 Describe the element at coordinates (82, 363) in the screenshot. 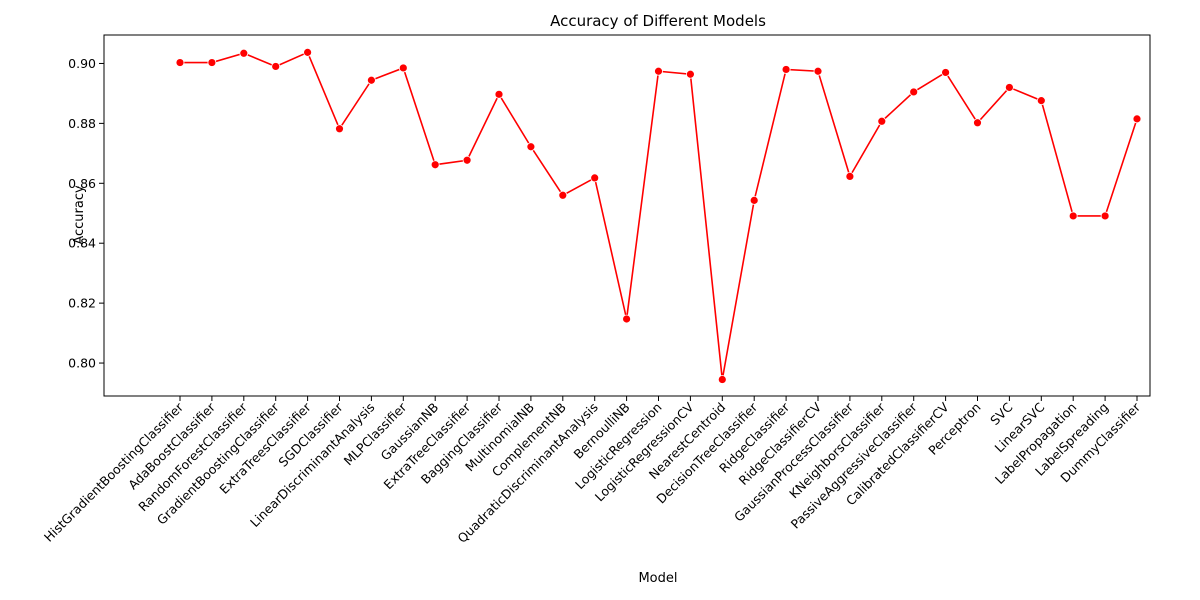

I see `y-tick-label: 0.80` at that location.